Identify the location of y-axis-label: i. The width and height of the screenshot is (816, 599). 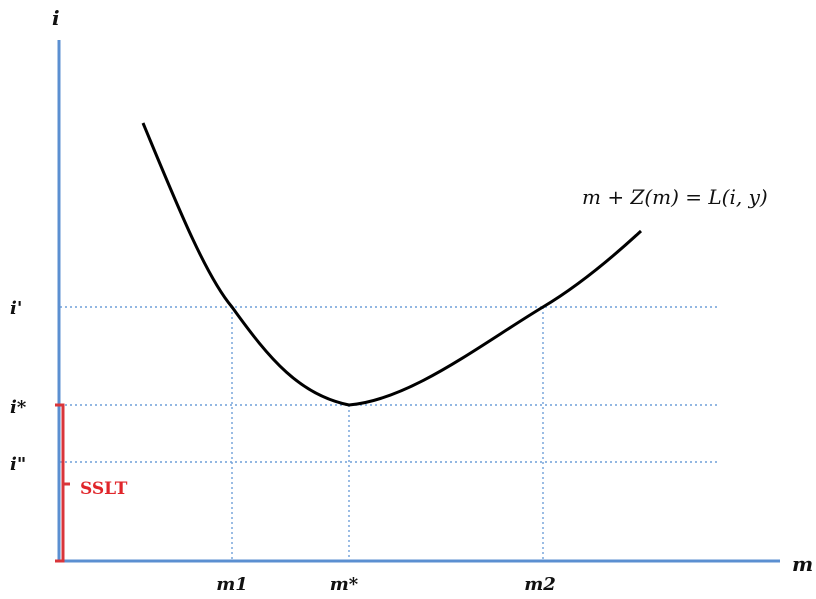
(56, 18).